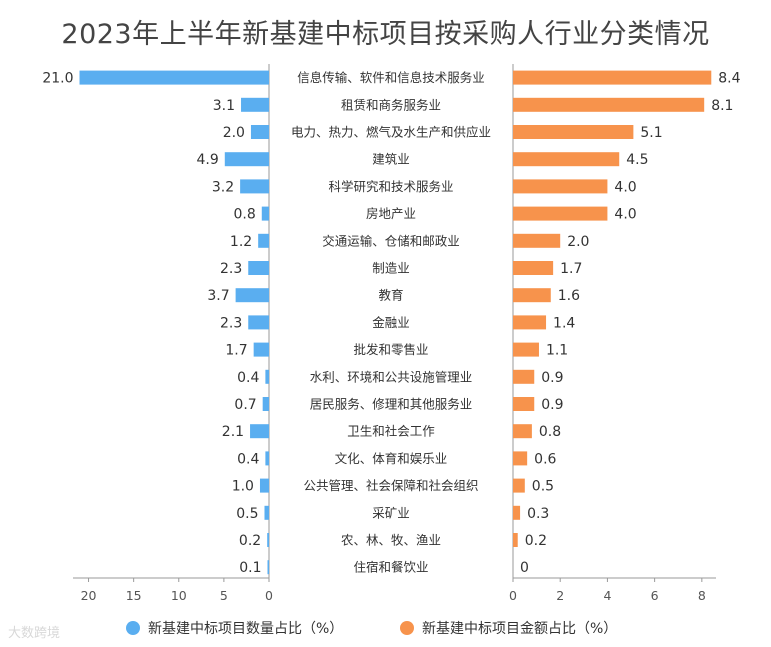 This screenshot has width=771, height=647. Describe the element at coordinates (513, 595) in the screenshot. I see `right-axis-tick-label: 0` at that location.